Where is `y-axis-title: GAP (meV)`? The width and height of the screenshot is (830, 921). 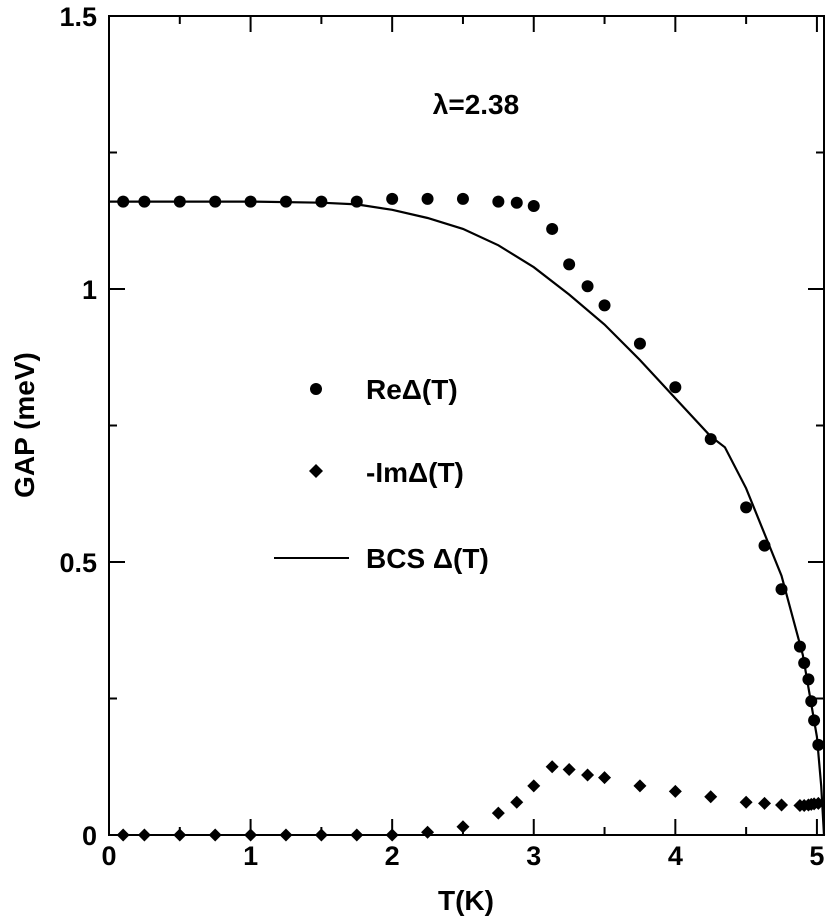 y-axis-title: GAP (meV) is located at coordinates (24, 425).